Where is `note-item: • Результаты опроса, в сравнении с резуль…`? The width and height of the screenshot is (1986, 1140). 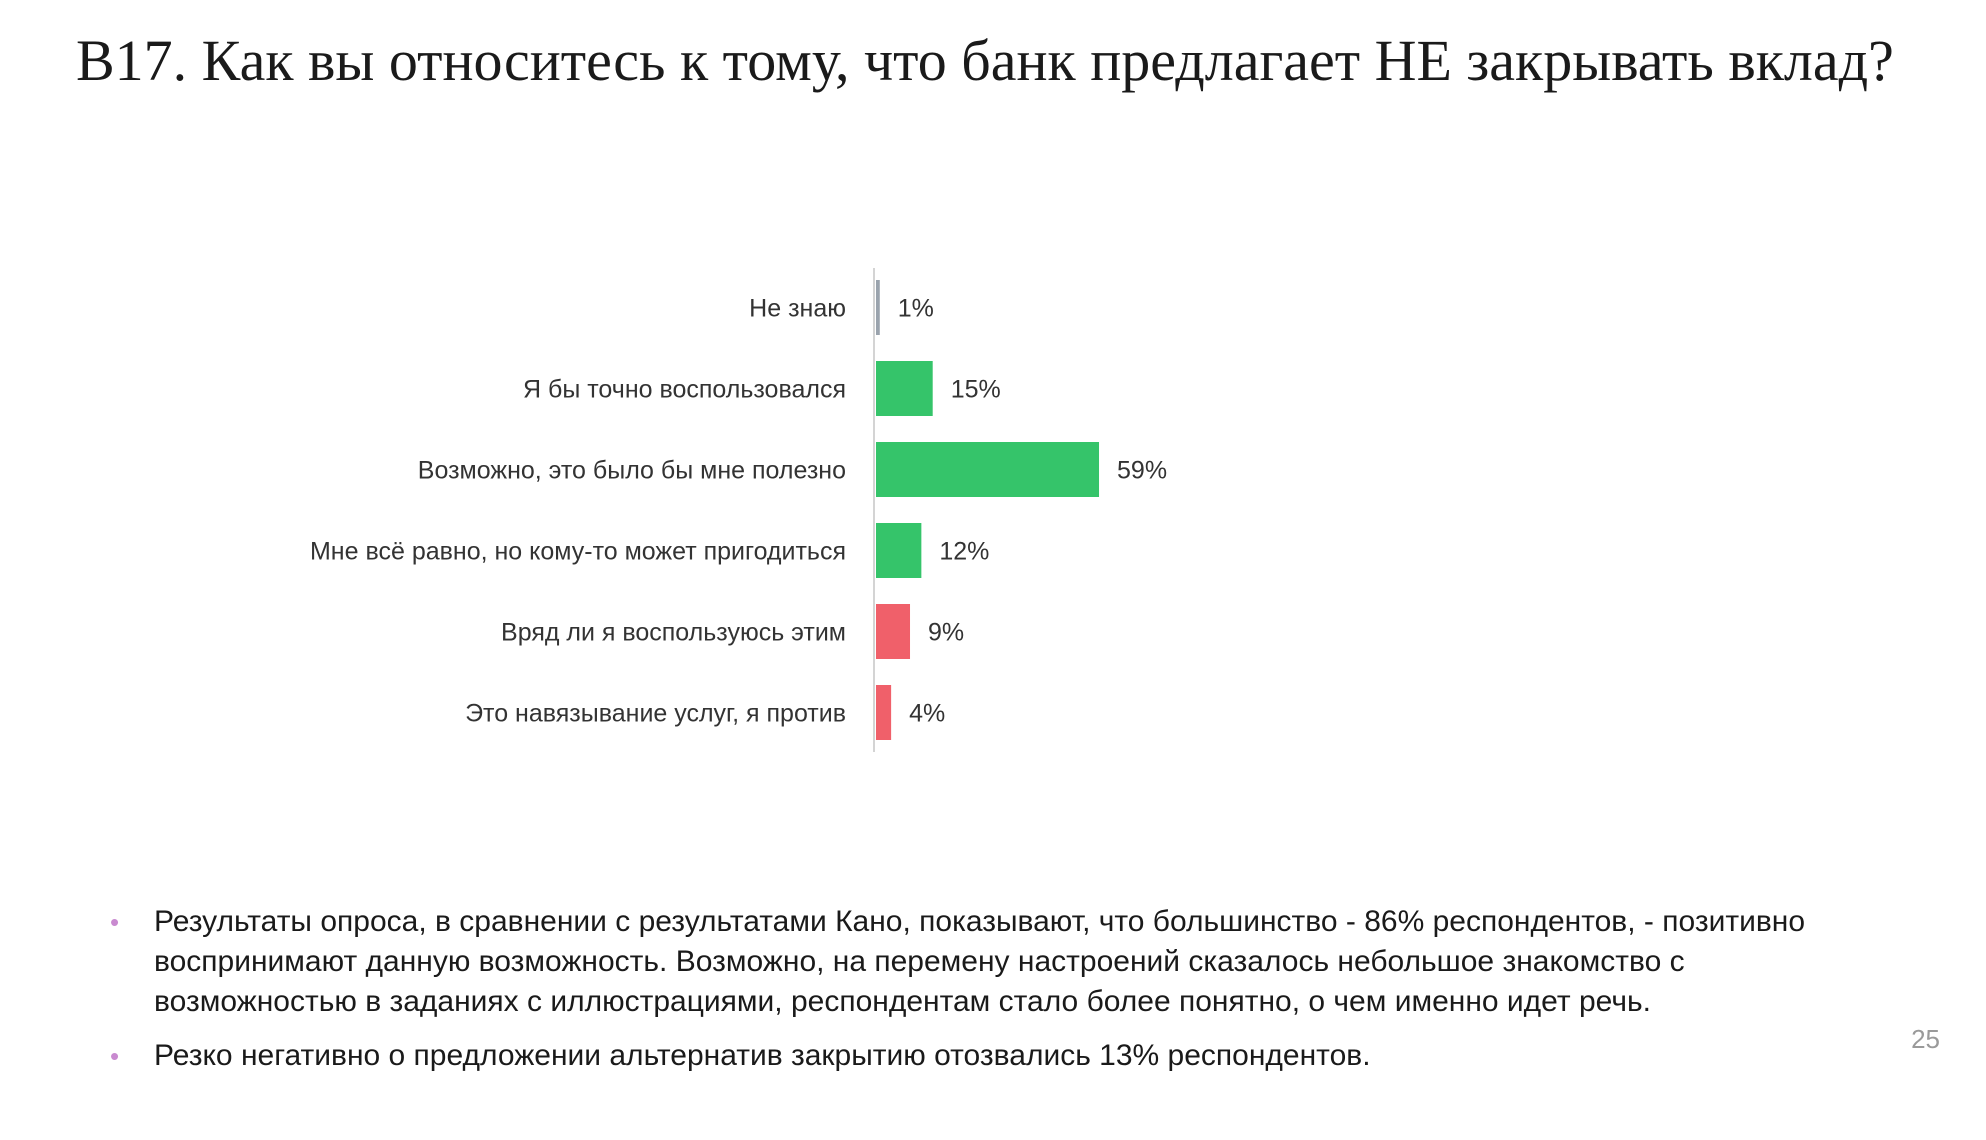 note-item: • Результаты опроса, в сравнении с резуль… is located at coordinates (968, 962).